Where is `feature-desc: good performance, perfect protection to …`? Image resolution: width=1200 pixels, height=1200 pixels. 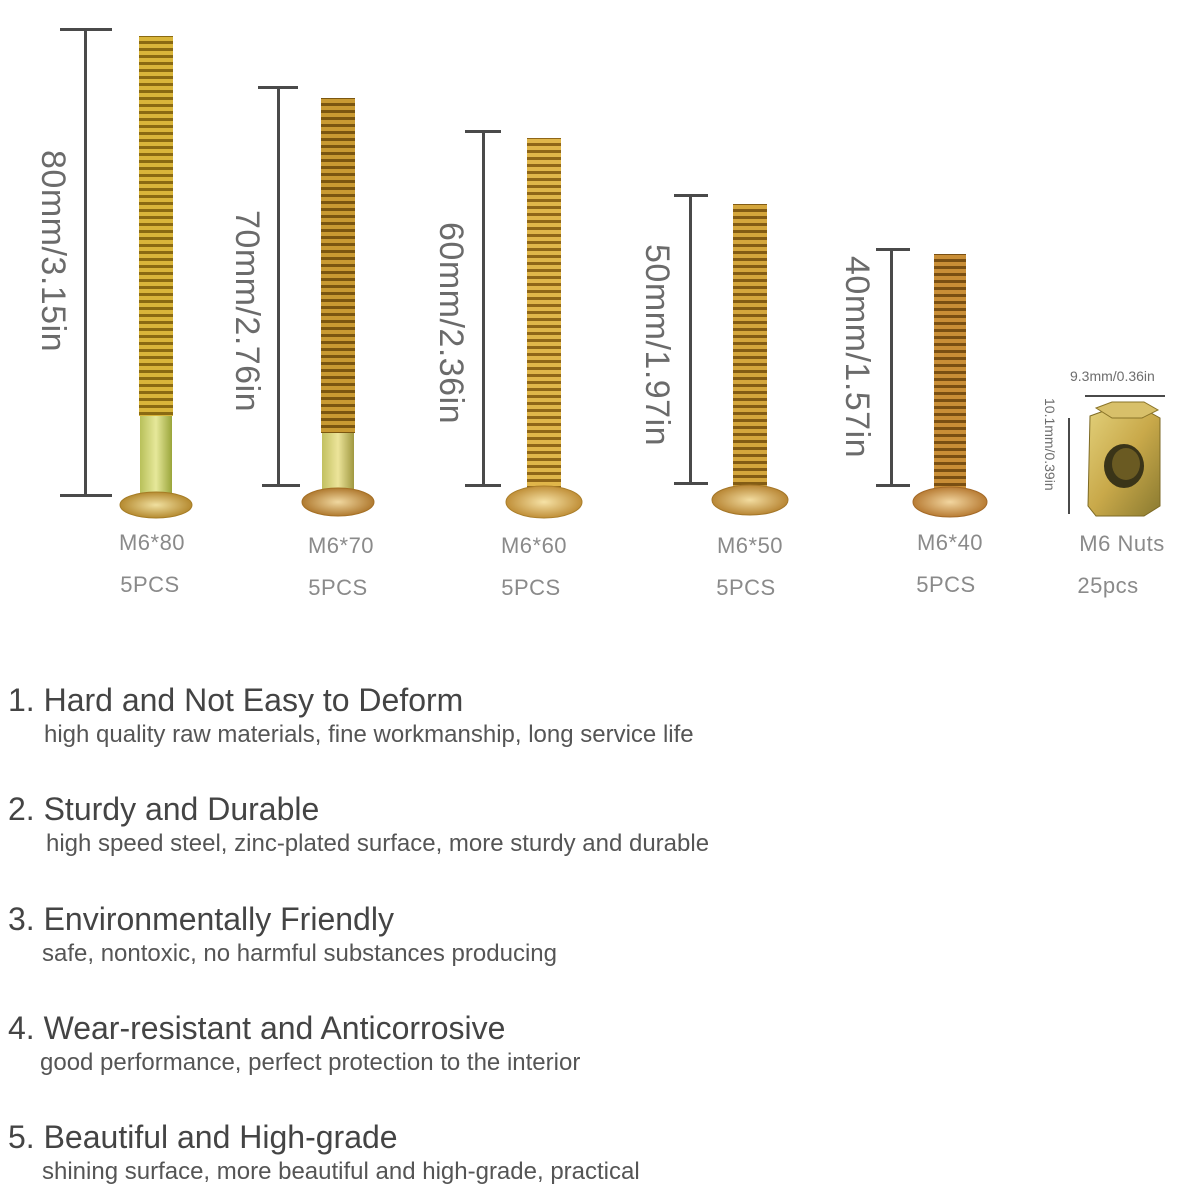
feature-desc: good performance, perfect protection to … is located at coordinates (310, 1062).